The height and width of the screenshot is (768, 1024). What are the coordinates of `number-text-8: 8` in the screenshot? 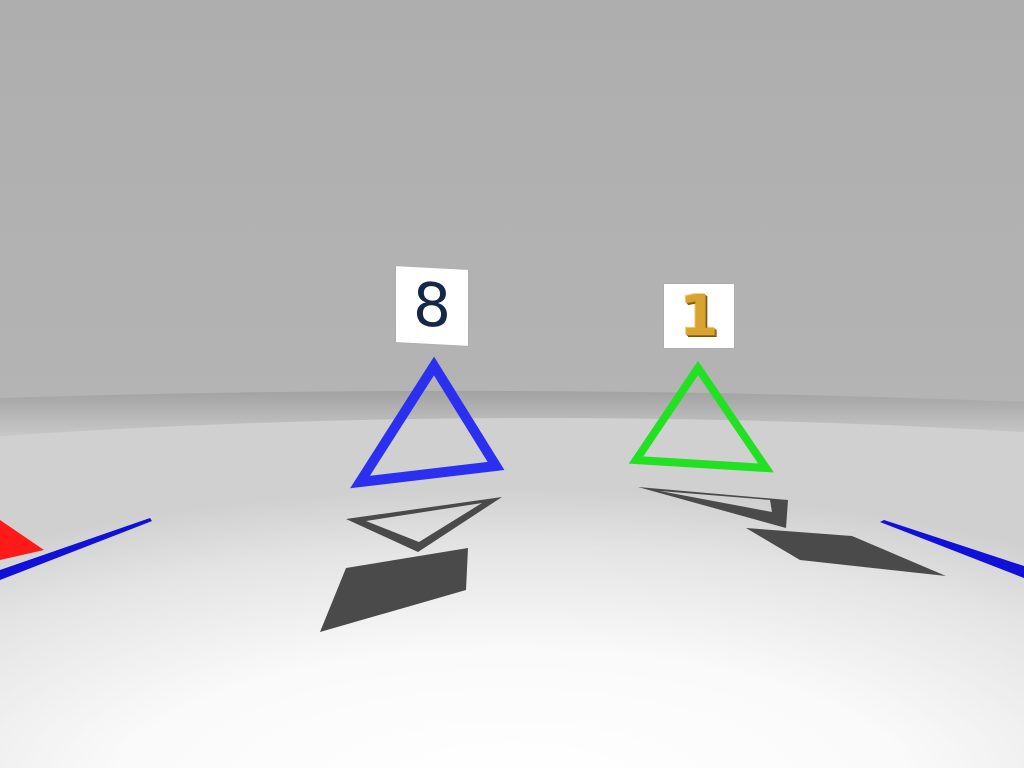 It's located at (432, 306).